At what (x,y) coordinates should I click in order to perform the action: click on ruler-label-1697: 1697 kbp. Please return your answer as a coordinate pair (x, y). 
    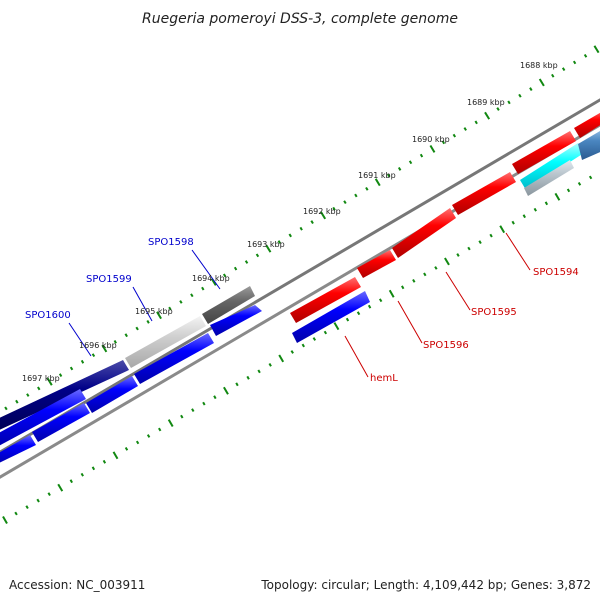
    Looking at the image, I should click on (41, 378).